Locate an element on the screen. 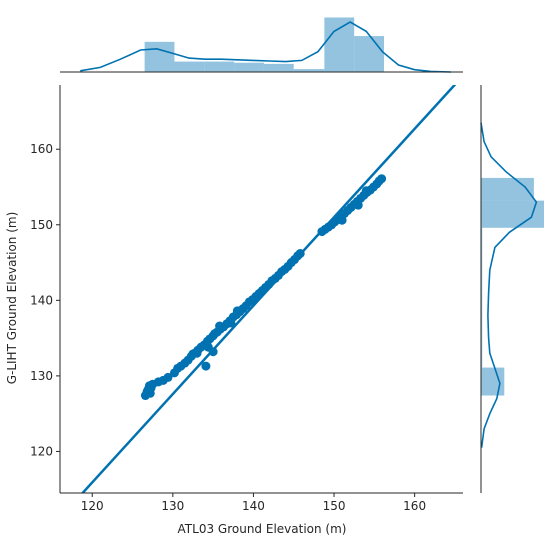 This screenshot has width=550, height=539. marginal-x-histogram is located at coordinates (261, 45).